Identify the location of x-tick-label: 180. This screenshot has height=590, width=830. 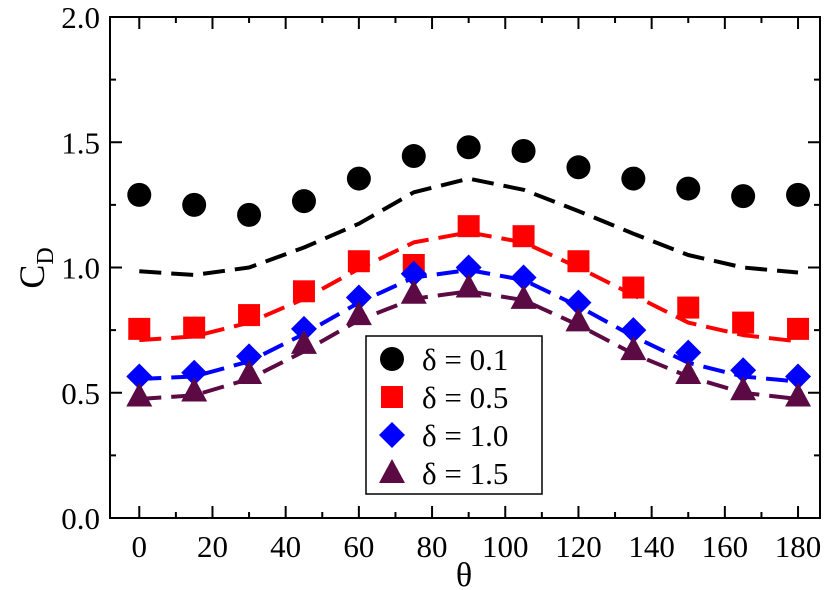
(798, 546).